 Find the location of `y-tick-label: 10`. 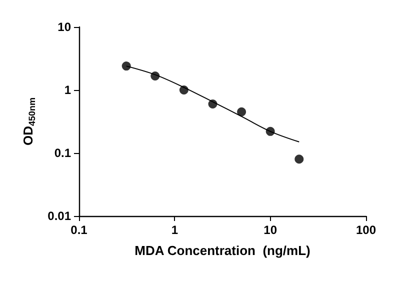

y-tick-label: 10 is located at coordinates (65, 27).